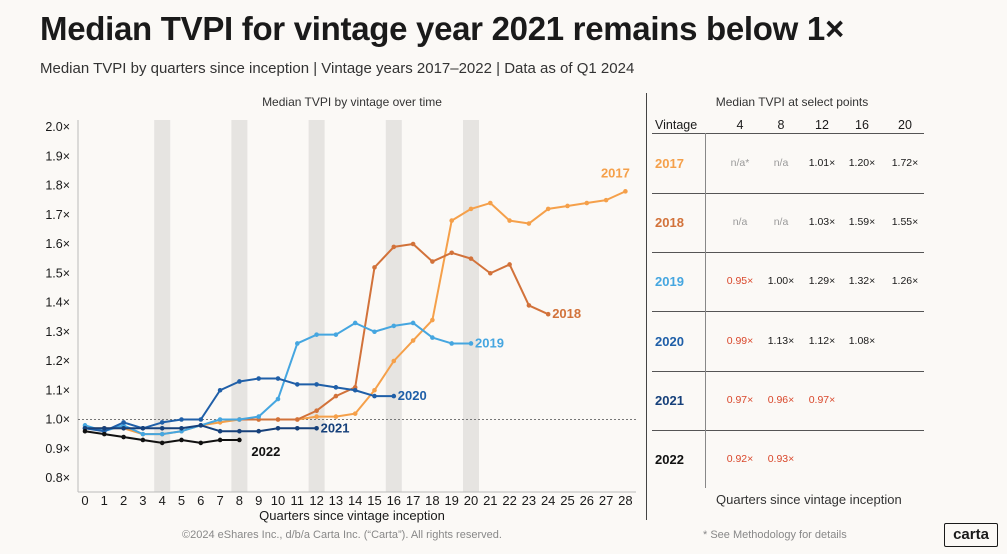 This screenshot has height=554, width=1007. I want to click on table-footer: Quarters since vintage inception, so click(809, 499).